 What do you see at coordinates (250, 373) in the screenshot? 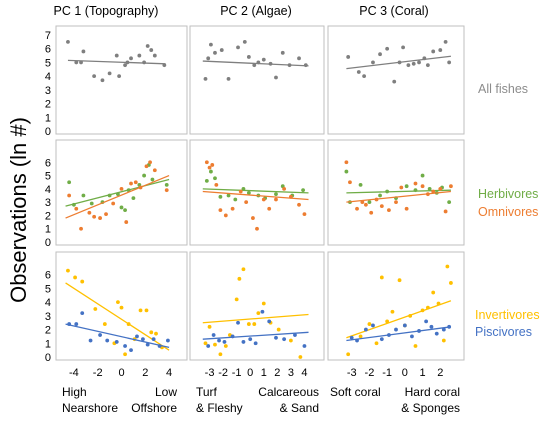
I see `x-tick-label: 0` at bounding box center [250, 373].